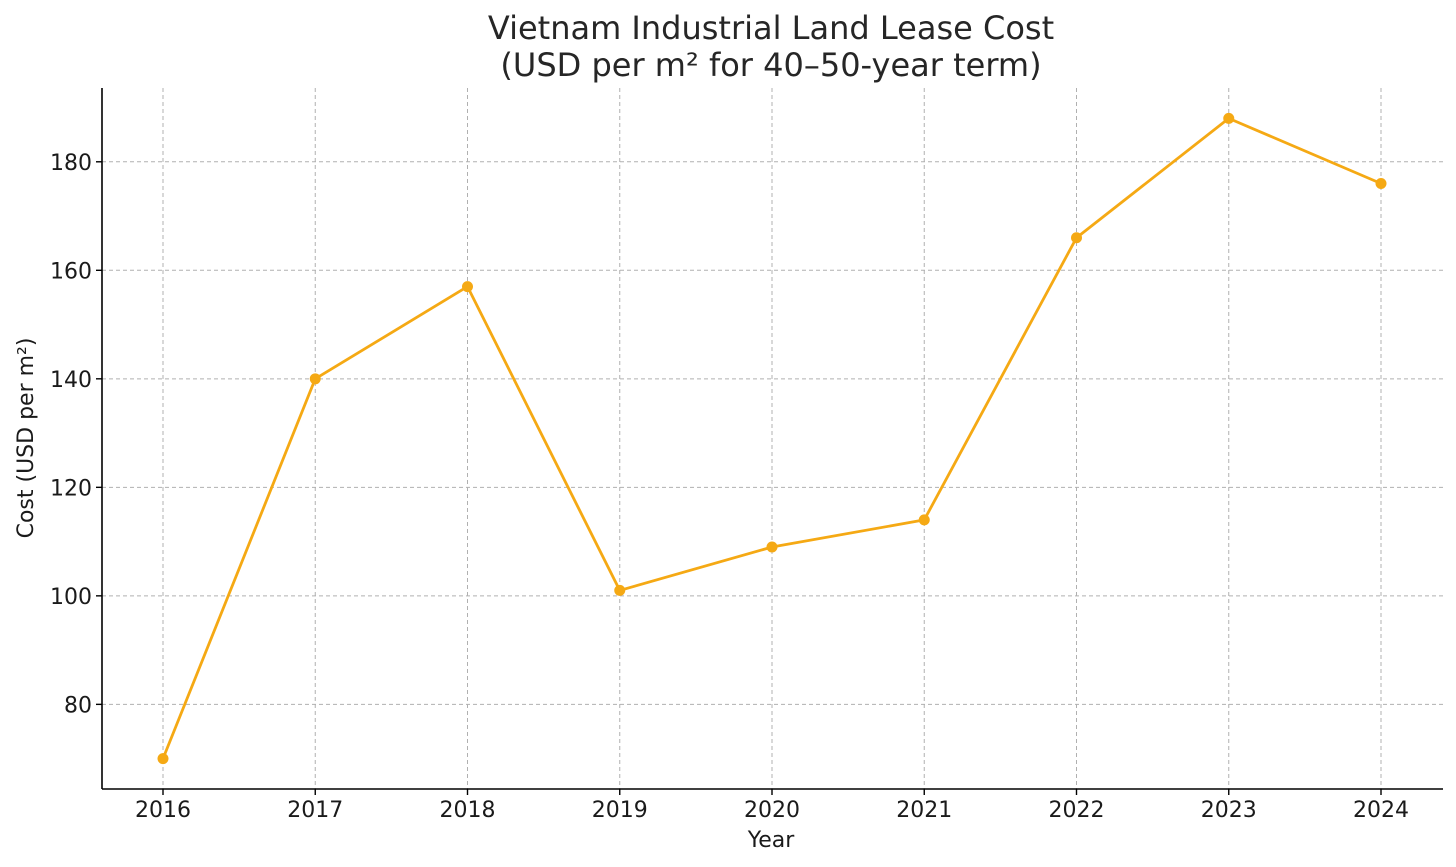 The image size is (1456, 867). Describe the element at coordinates (26, 438) in the screenshot. I see `y-axis-label: Cost (USD per m²)` at that location.